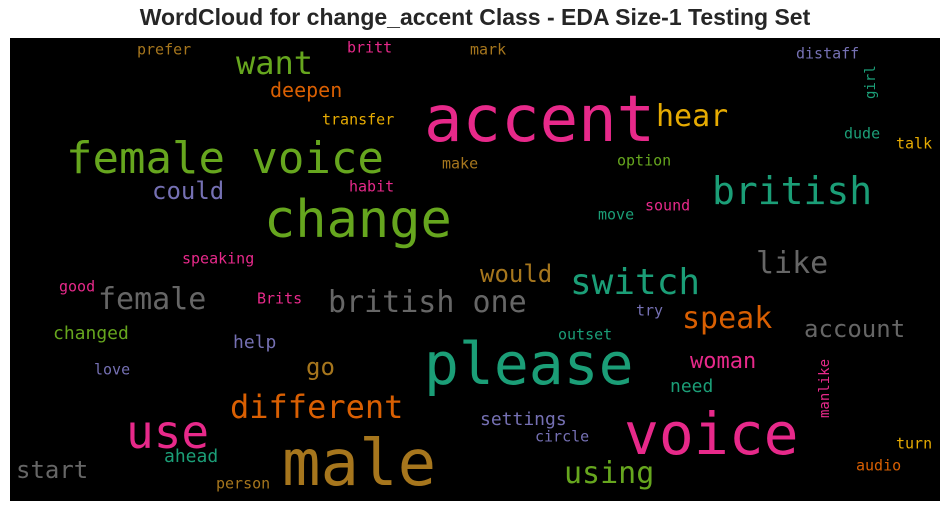 The height and width of the screenshot is (511, 950). What do you see at coordinates (855, 329) in the screenshot?
I see `word-account: account` at bounding box center [855, 329].